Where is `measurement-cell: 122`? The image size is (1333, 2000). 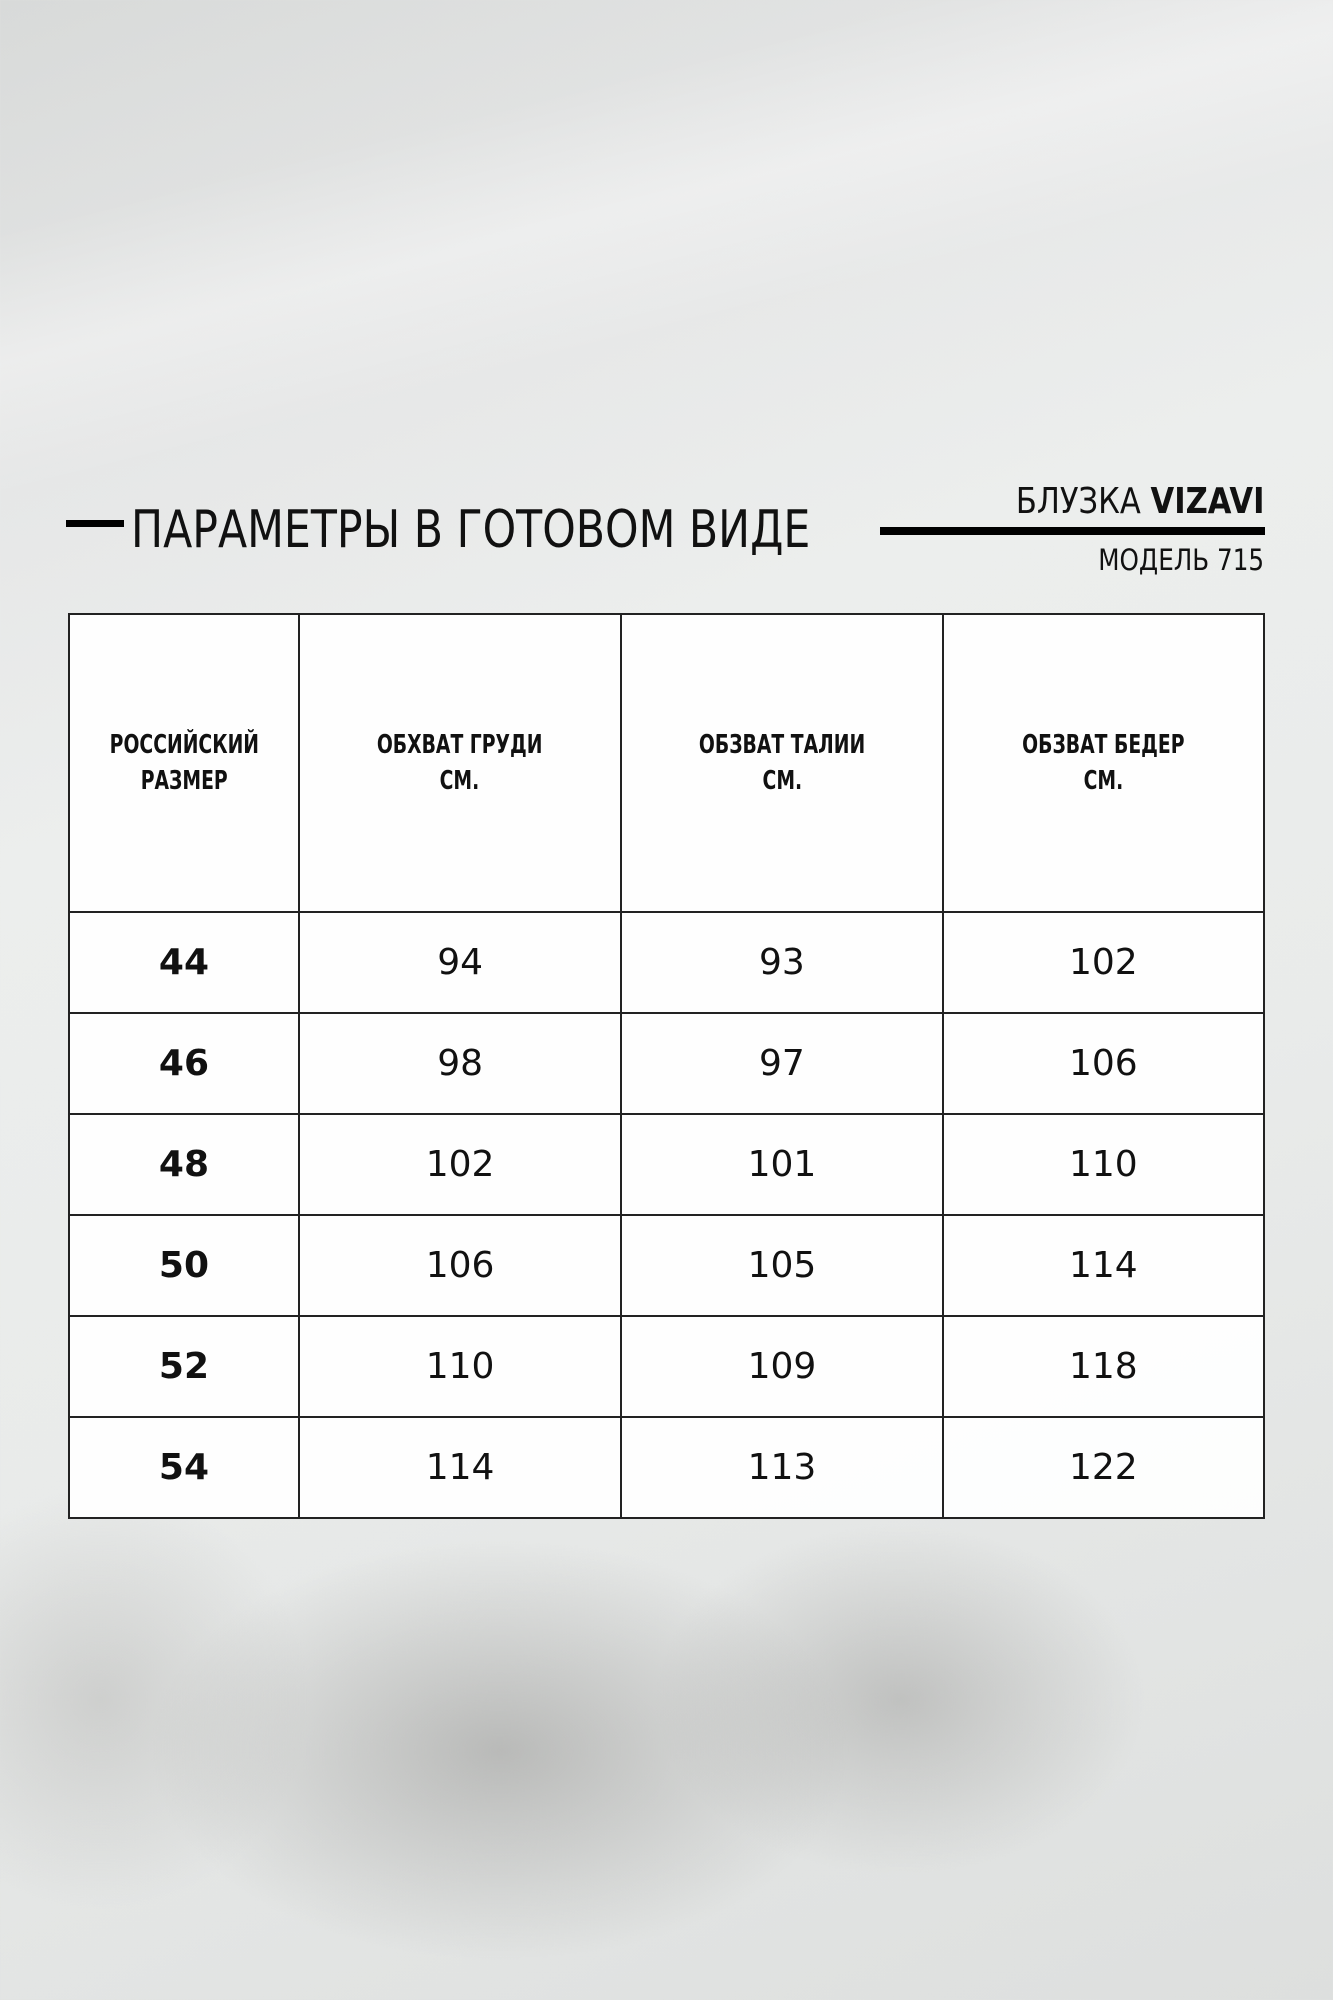
measurement-cell: 122 is located at coordinates (1103, 1467).